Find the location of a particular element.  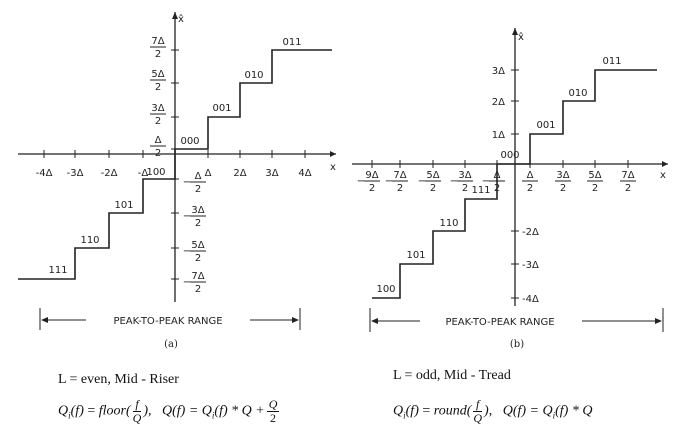

panel-a-y-tick-label-pos-num: 5Δ is located at coordinates (157, 74).